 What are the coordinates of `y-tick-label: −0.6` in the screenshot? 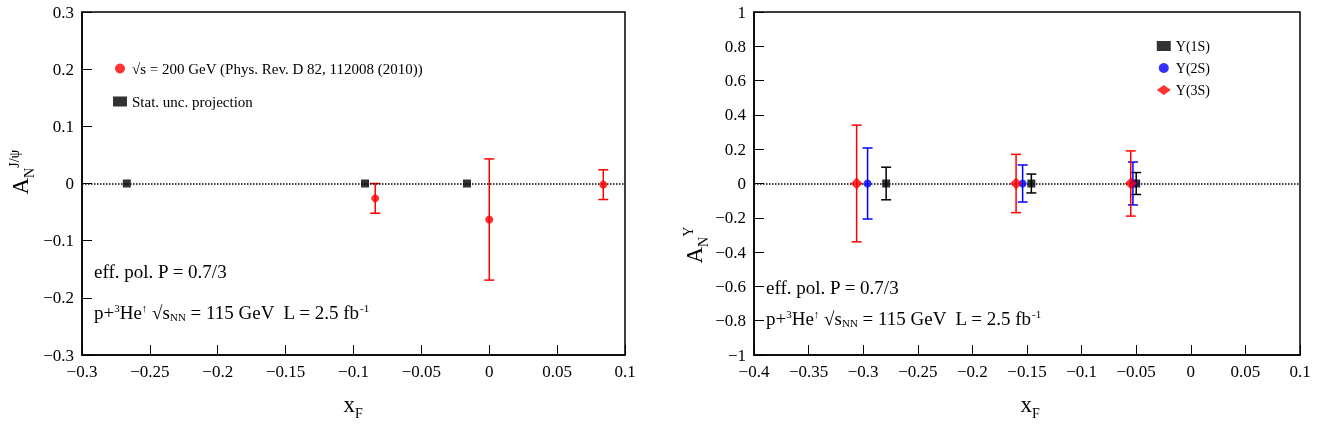 It's located at (730, 286).